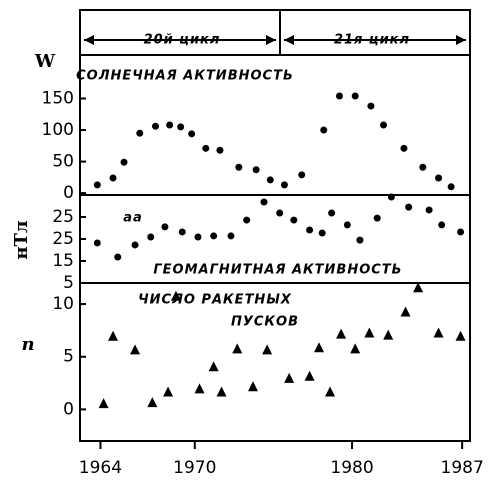 The width and height of the screenshot is (500, 488). I want to click on annotation: 20й цикл, so click(182, 40).